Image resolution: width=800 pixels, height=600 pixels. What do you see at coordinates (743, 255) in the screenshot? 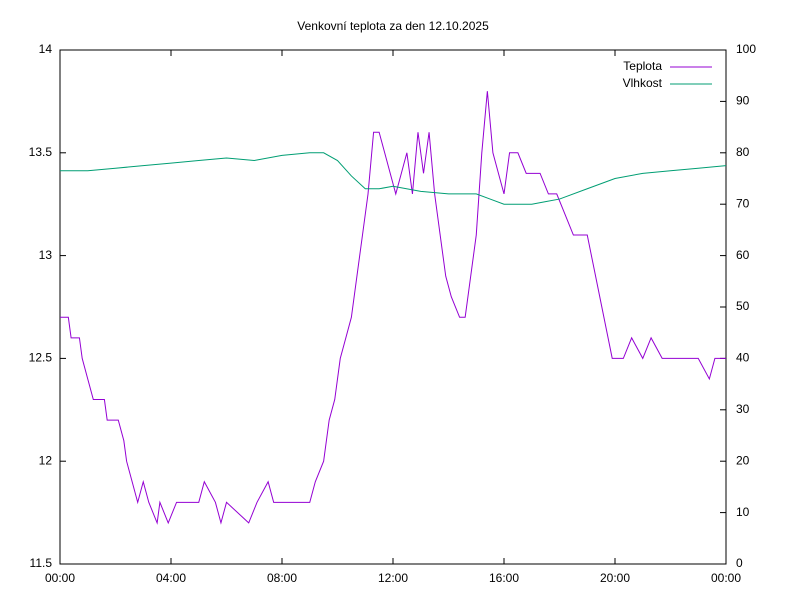
I see `y2-tick-label: 60` at bounding box center [743, 255].